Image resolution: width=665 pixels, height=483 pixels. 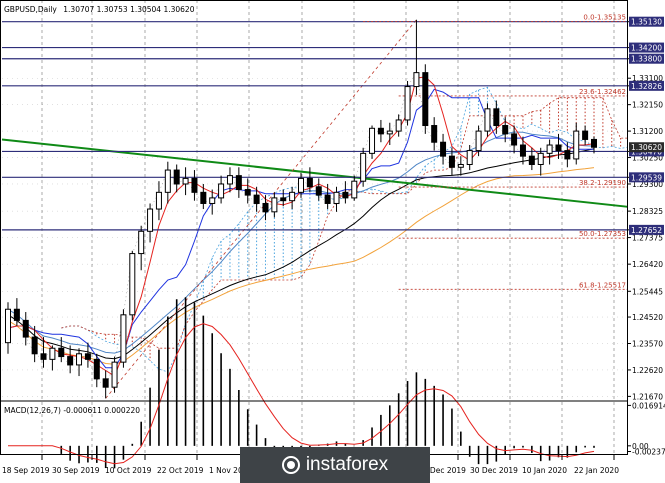 I want to click on time-tick-label: 10 Jan 2020, so click(x=544, y=470).